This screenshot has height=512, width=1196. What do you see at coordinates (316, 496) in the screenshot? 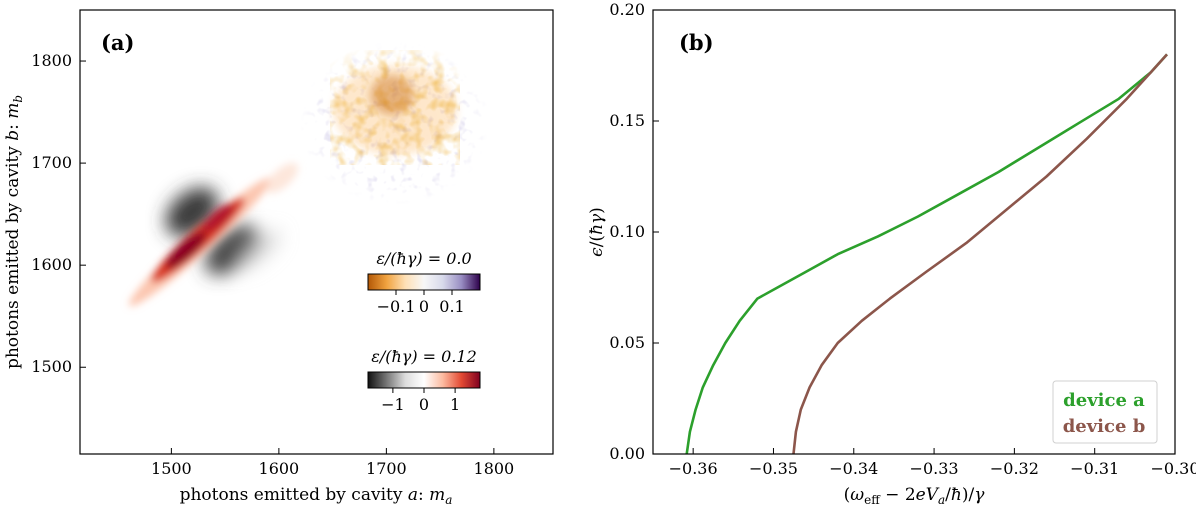
I see `x-axis-label-a: photons emitted by cavity a: ma` at bounding box center [316, 496].